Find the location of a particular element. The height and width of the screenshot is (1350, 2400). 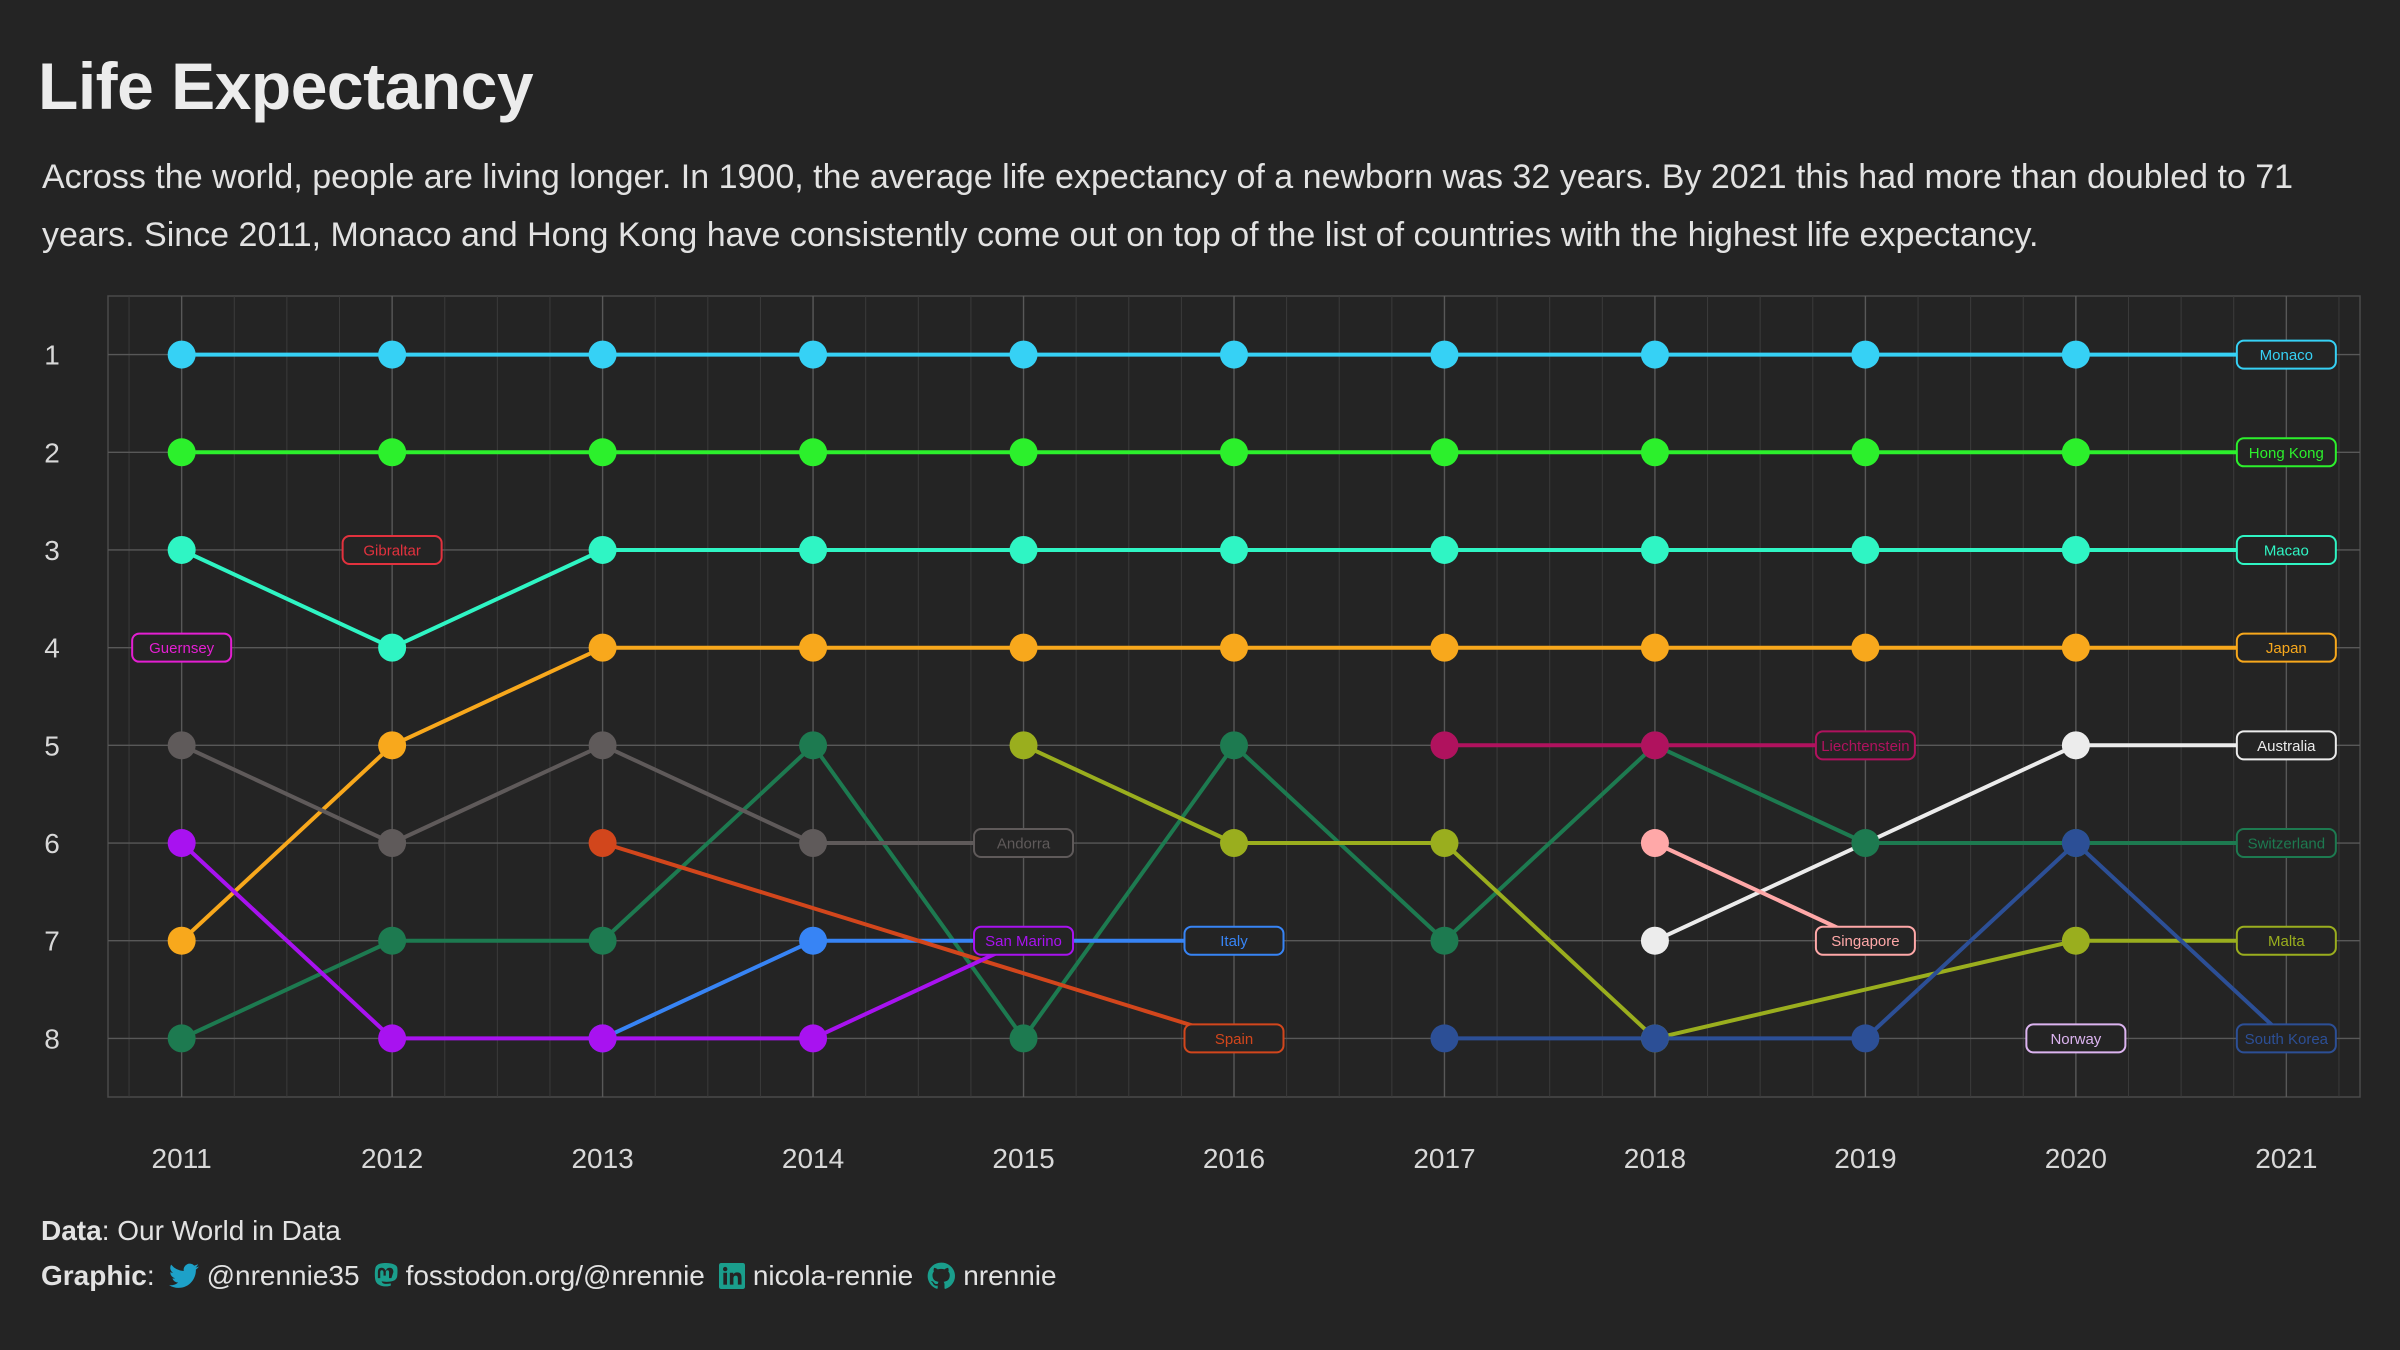

label-liechtenstein: Liechtenstein is located at coordinates (1865, 745).